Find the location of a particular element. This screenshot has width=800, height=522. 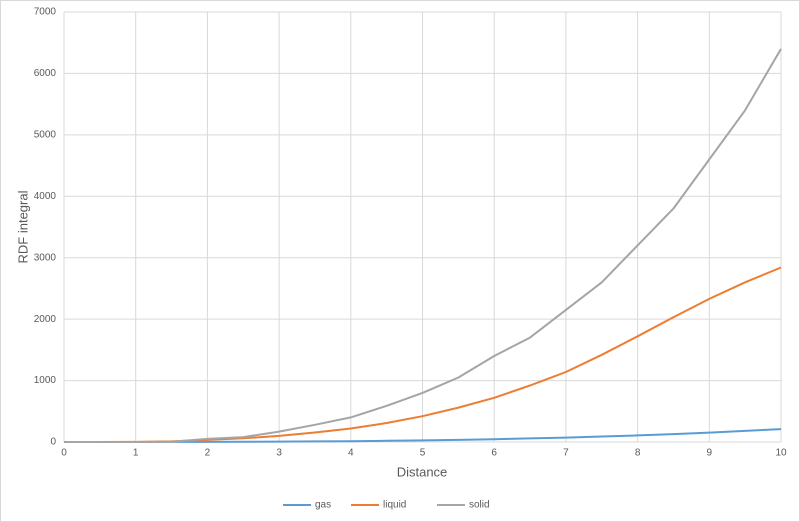

x-tick-label: 9 is located at coordinates (710, 453).